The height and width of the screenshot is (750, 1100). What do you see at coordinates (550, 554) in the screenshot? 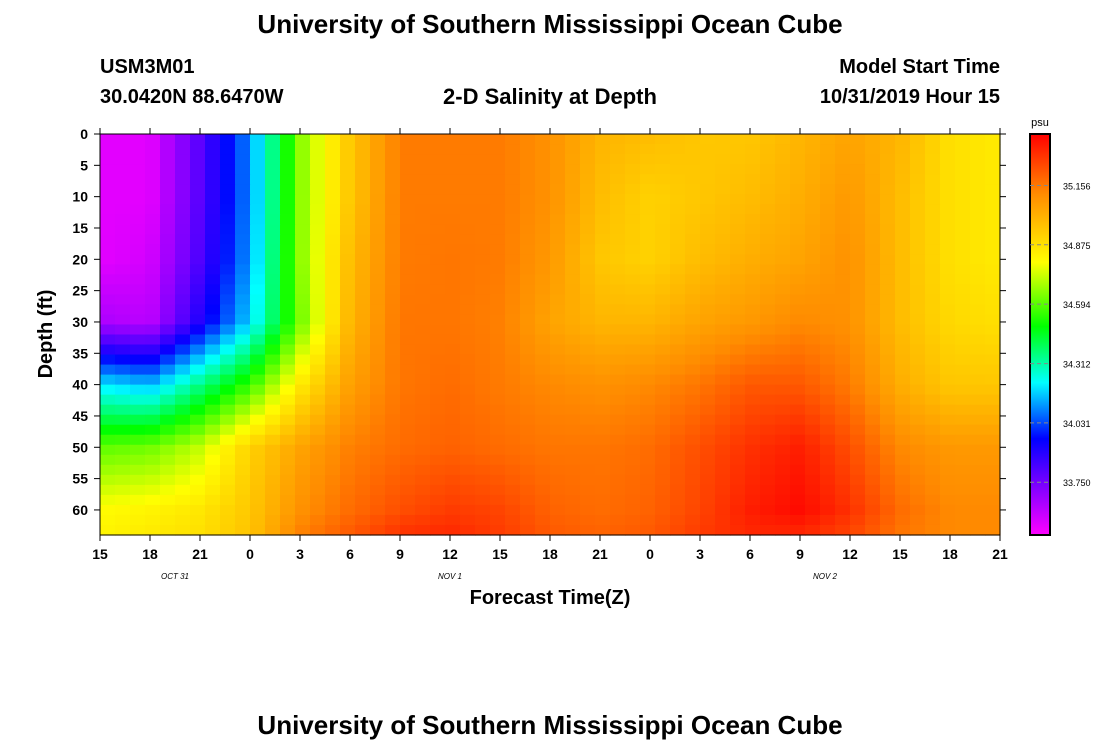
I see `x-tick-label: 18` at bounding box center [550, 554].